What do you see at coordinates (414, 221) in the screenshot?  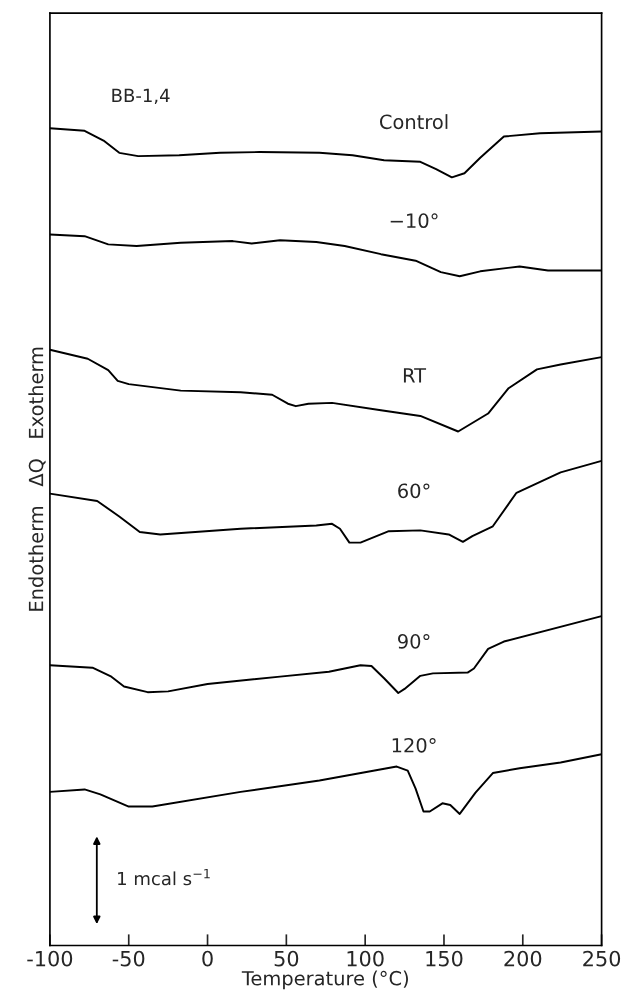 I see `series-label: −10°` at bounding box center [414, 221].